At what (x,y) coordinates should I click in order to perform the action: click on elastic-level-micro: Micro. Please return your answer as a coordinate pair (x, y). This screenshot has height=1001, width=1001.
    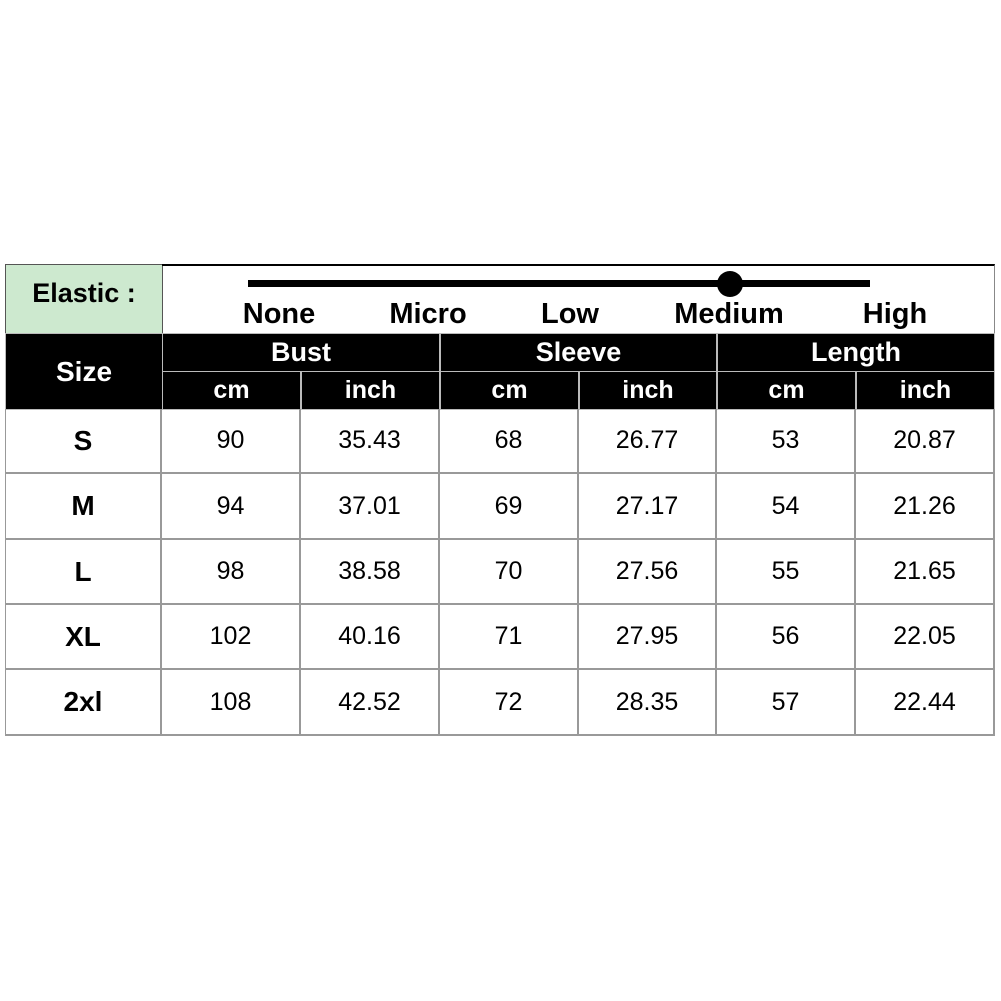
    Looking at the image, I should click on (428, 314).